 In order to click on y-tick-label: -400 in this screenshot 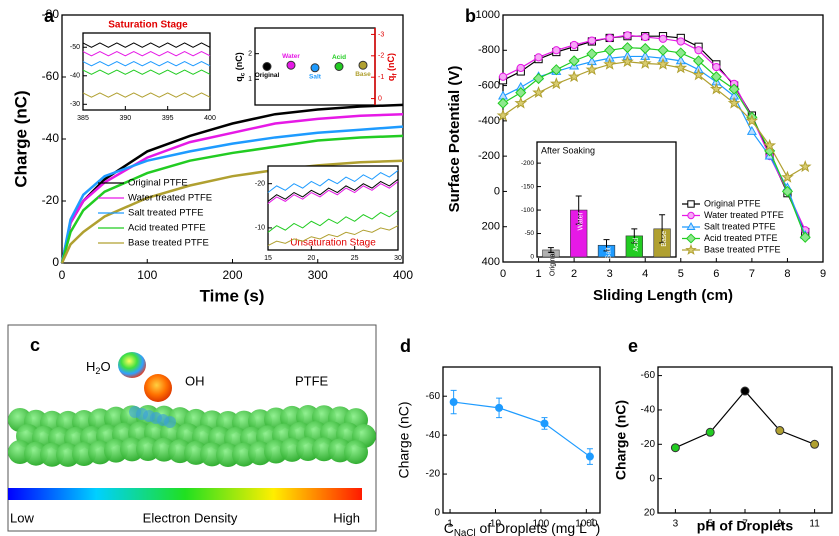, I will do `click(489, 121)`.